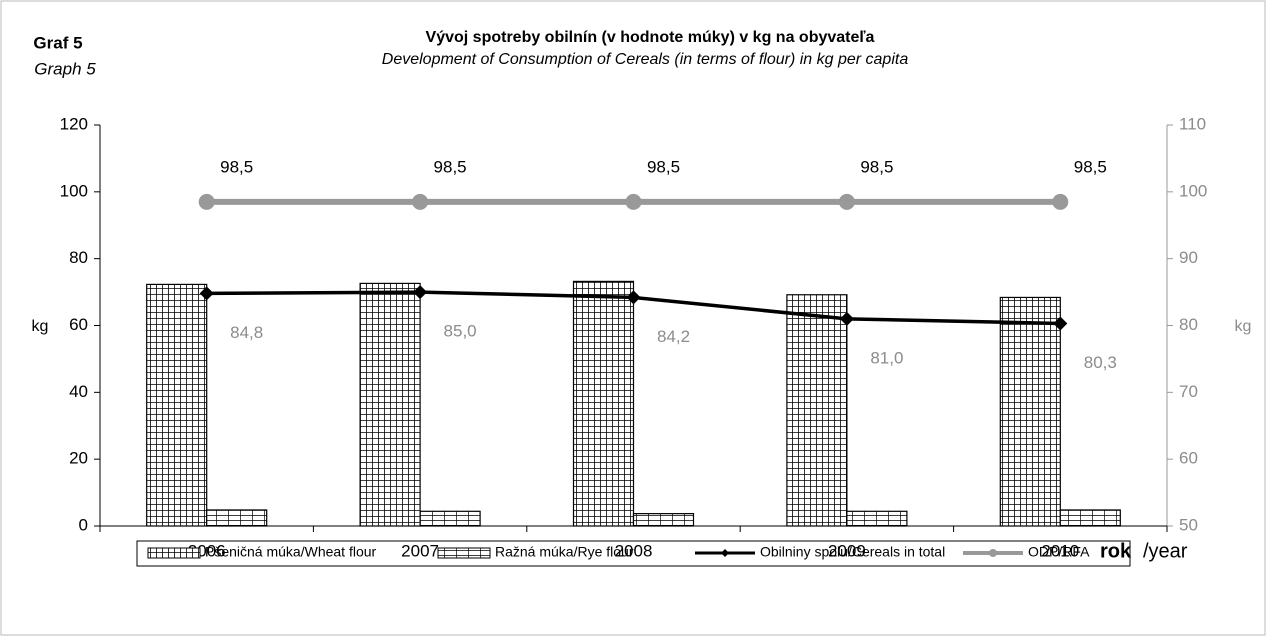 Image resolution: width=1267 pixels, height=637 pixels. Describe the element at coordinates (40, 326) in the screenshot. I see `y-axis-label: kg` at that location.